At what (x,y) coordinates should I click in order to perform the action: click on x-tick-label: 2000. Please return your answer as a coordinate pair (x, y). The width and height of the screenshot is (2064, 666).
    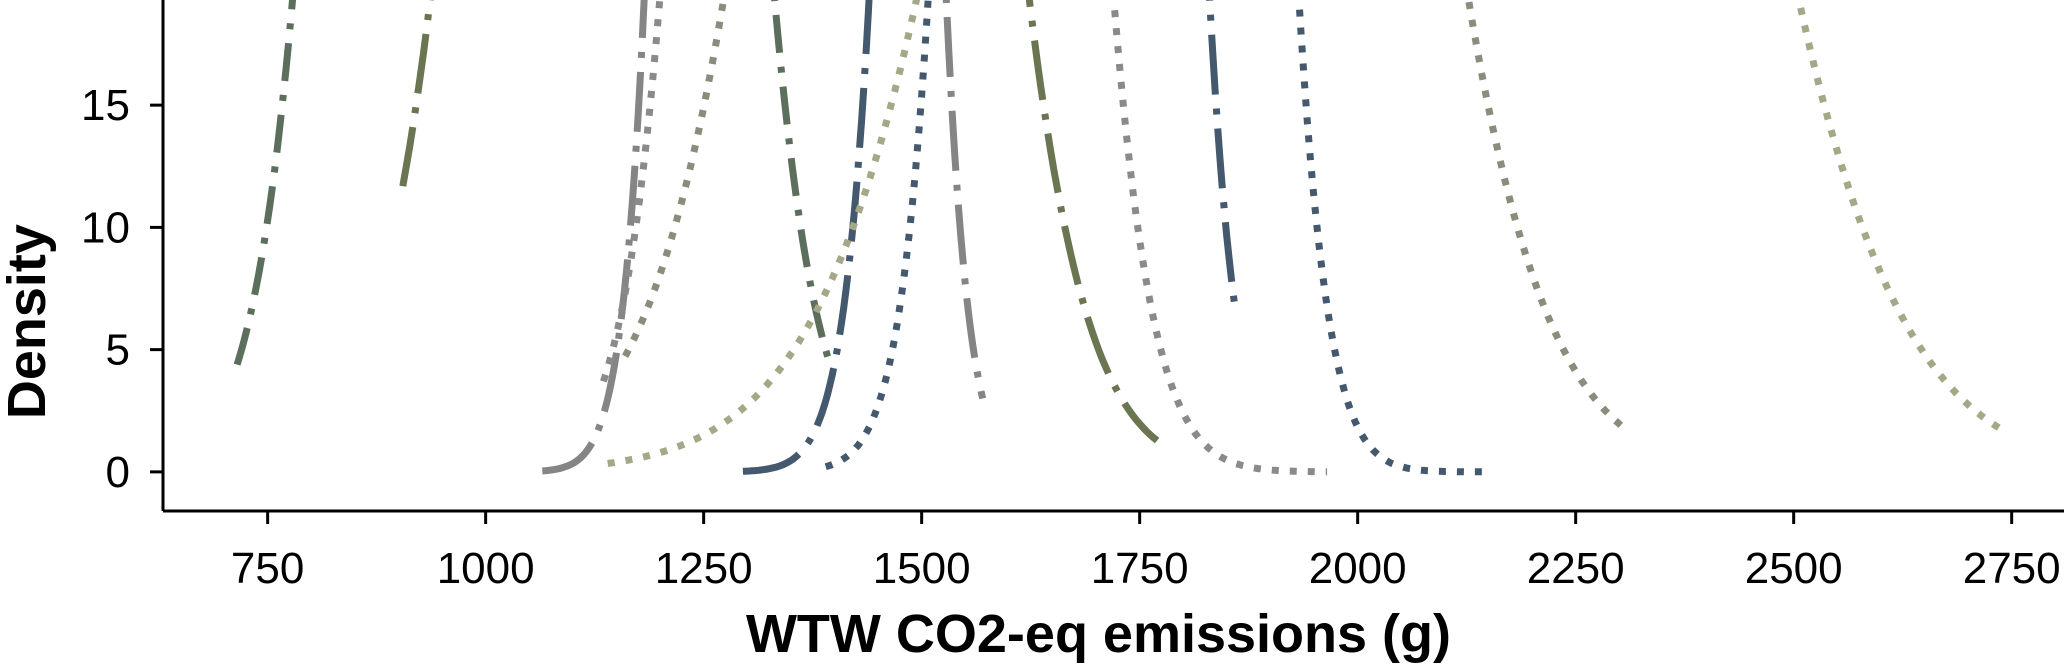
    Looking at the image, I should click on (1358, 568).